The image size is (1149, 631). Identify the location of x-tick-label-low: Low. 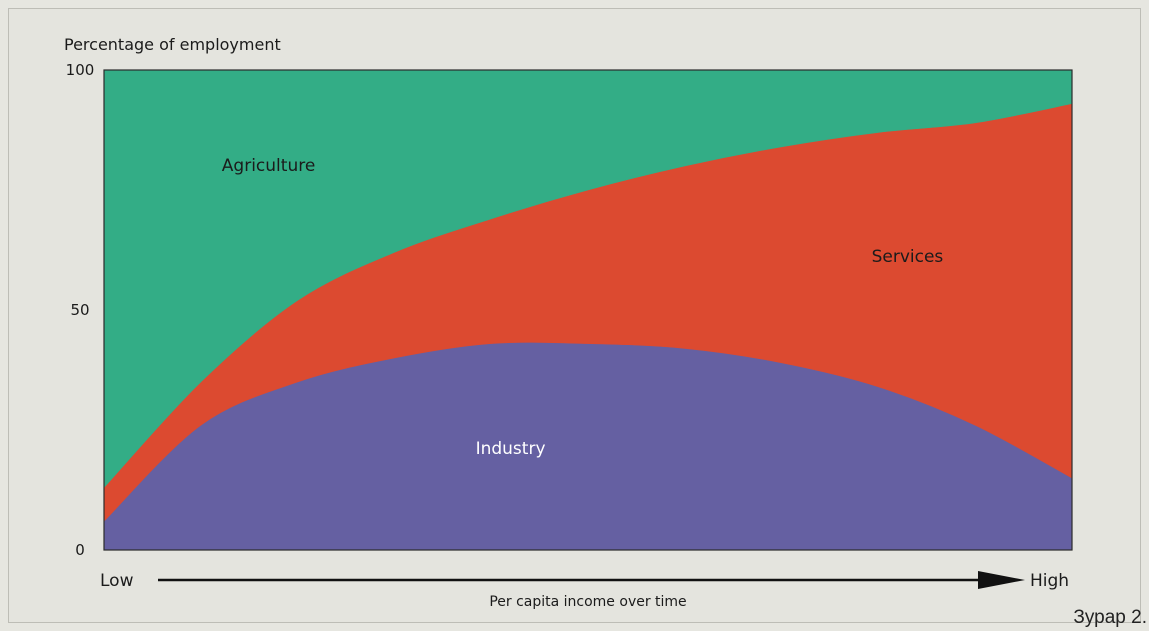
(117, 581).